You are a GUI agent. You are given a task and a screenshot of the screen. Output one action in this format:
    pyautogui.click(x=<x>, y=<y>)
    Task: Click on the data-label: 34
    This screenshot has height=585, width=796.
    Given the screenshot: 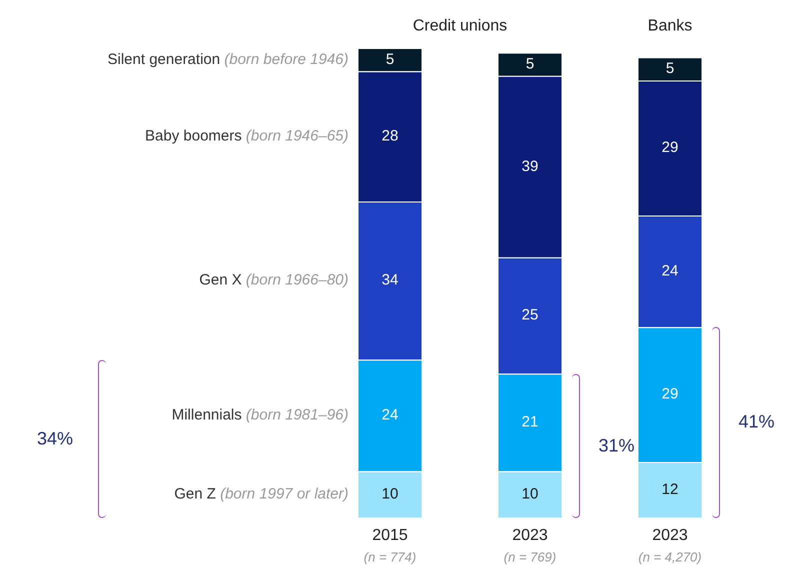 What is the action you would take?
    pyautogui.click(x=390, y=280)
    